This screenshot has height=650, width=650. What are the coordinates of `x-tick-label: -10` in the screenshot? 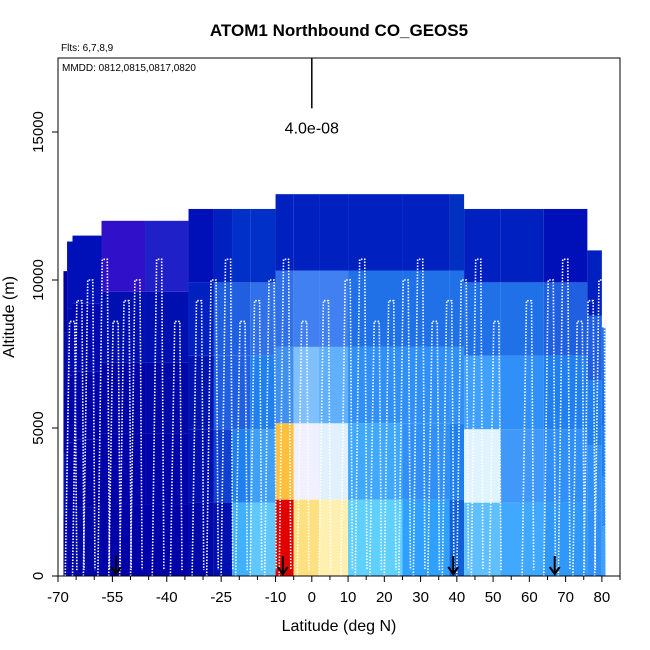 It's located at (276, 597).